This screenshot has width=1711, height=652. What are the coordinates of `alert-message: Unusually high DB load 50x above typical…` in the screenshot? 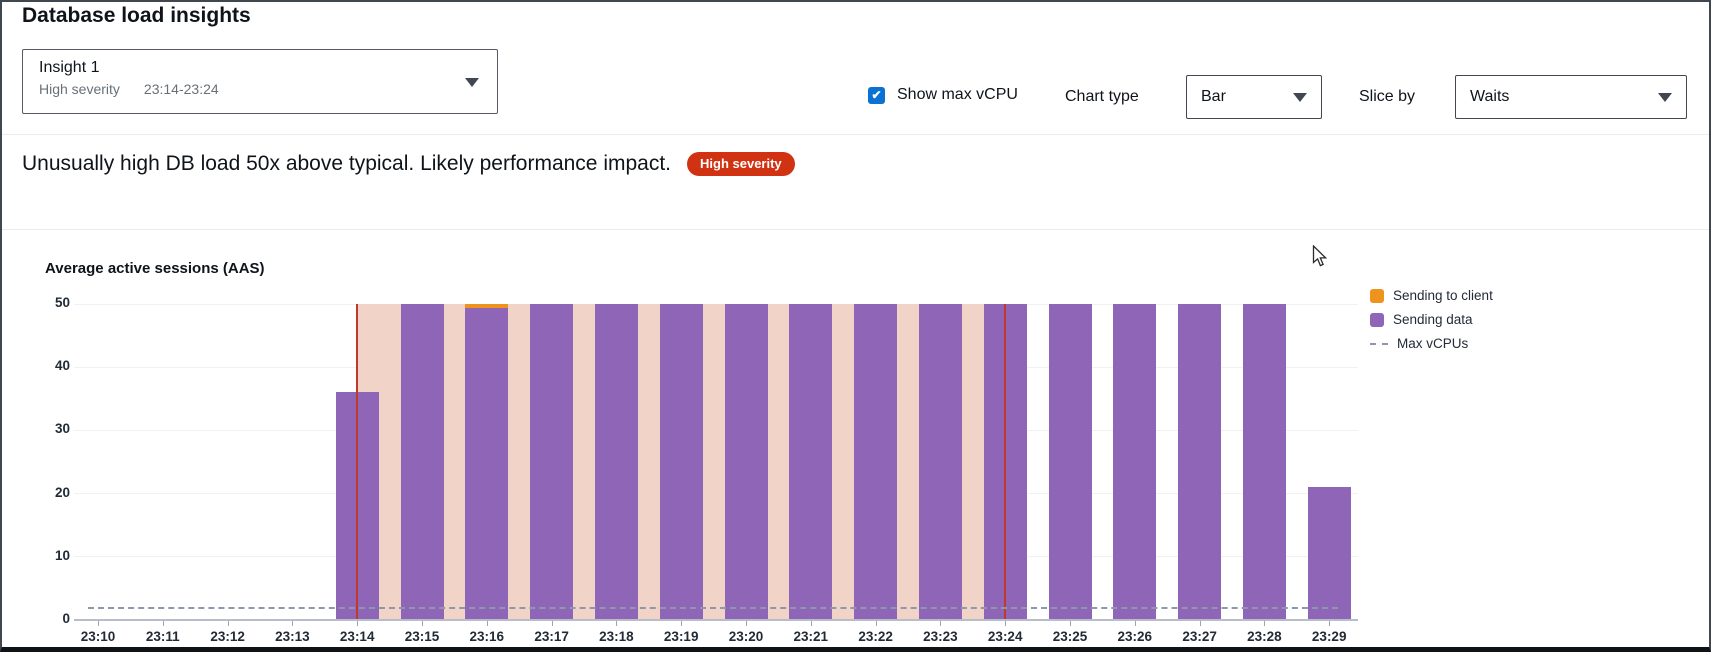 It's located at (347, 163).